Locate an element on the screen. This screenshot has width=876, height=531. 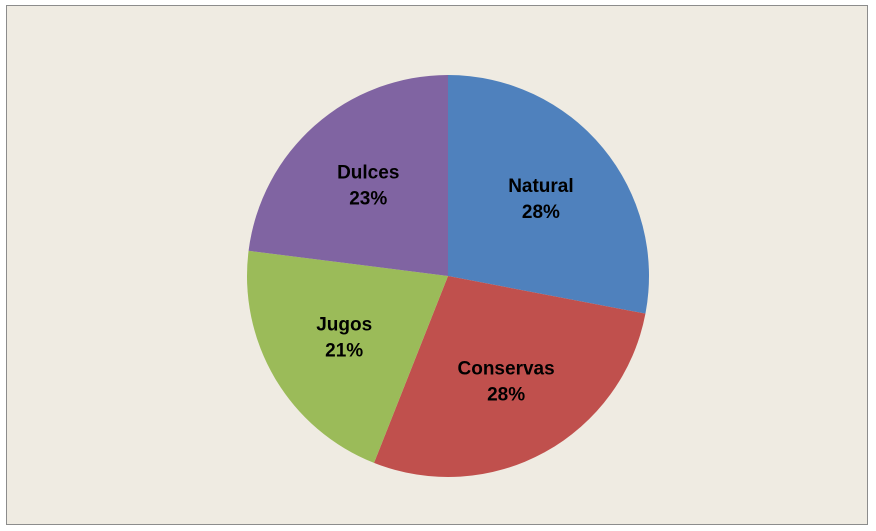
pie-slice-jugos is located at coordinates (347, 356).